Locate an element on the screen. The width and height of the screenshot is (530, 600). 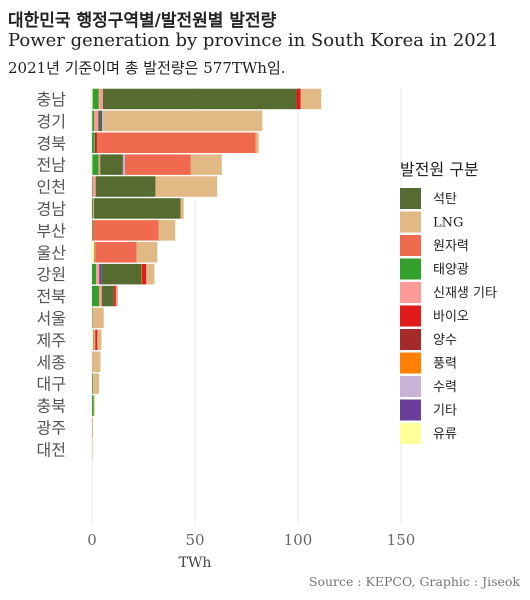
legend-item: 바이오 is located at coordinates (451, 317).